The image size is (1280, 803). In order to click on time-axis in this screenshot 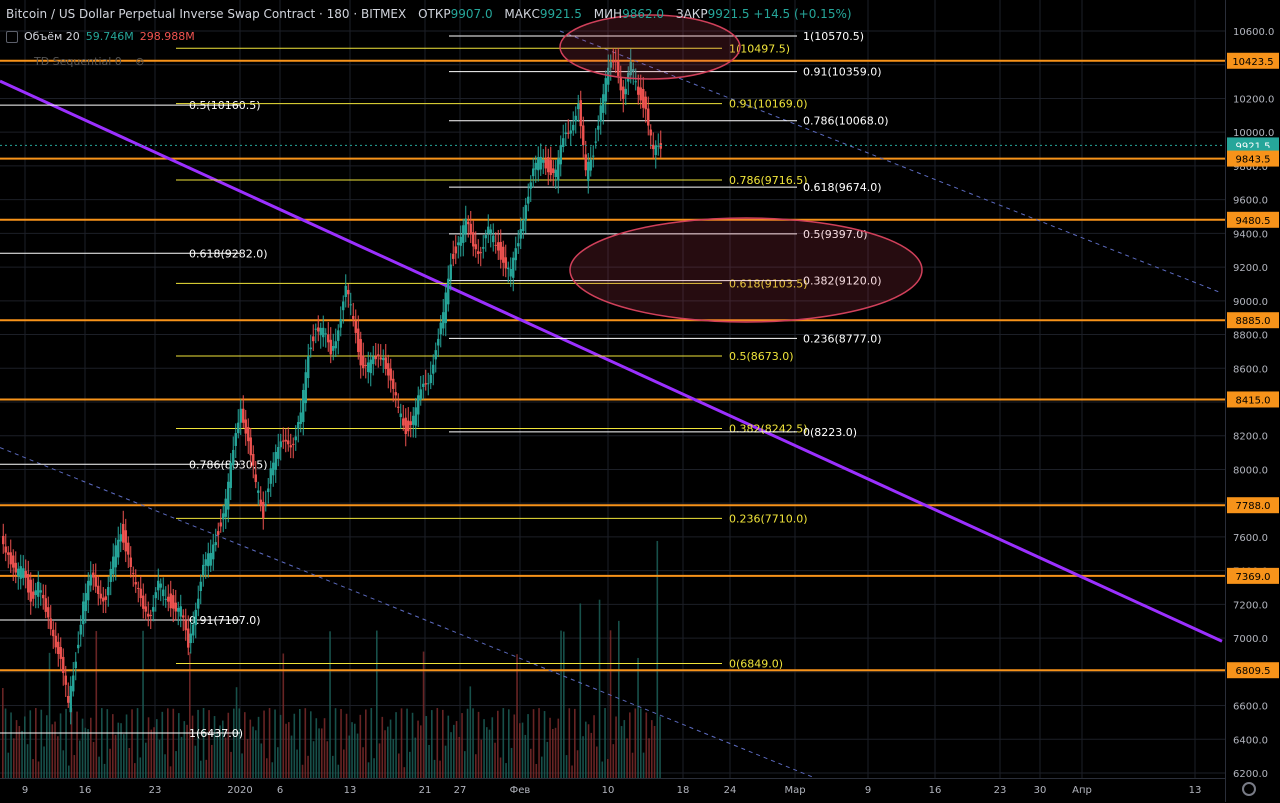, I will do `click(612, 790)`.